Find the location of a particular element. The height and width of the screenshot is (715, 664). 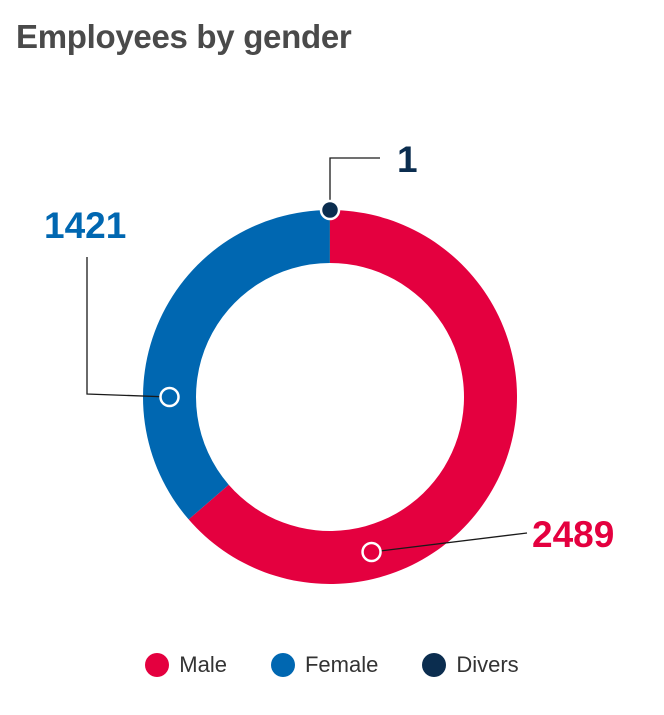

data-label-divers: 1 is located at coordinates (407, 159).